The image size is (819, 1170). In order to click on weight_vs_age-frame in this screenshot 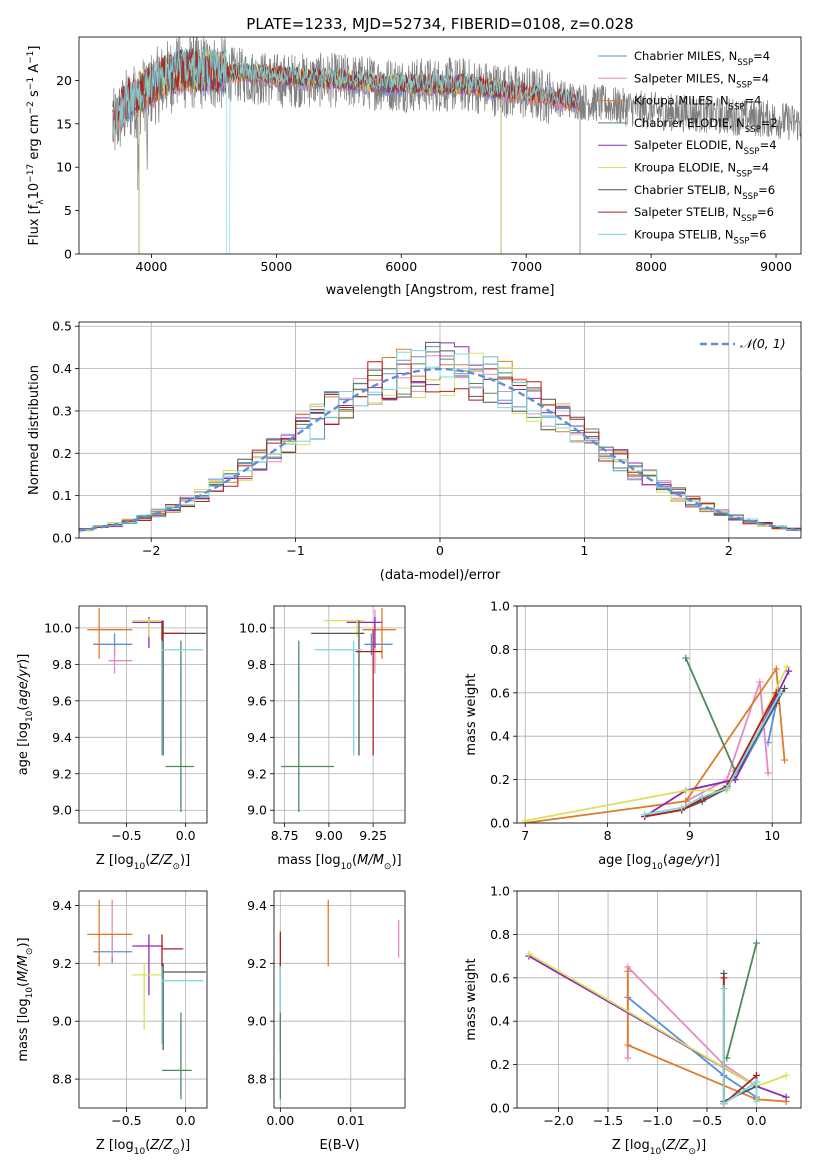, I will do `click(659, 714)`.